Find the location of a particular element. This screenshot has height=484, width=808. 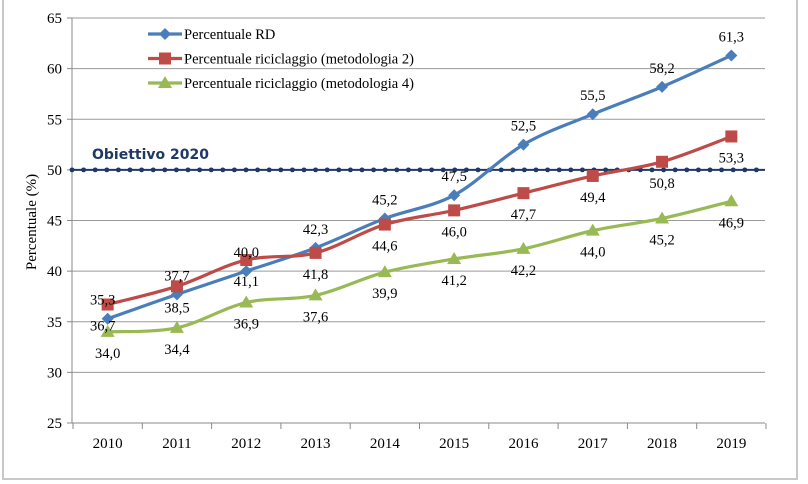

data-label: 44,0 is located at coordinates (592, 253).